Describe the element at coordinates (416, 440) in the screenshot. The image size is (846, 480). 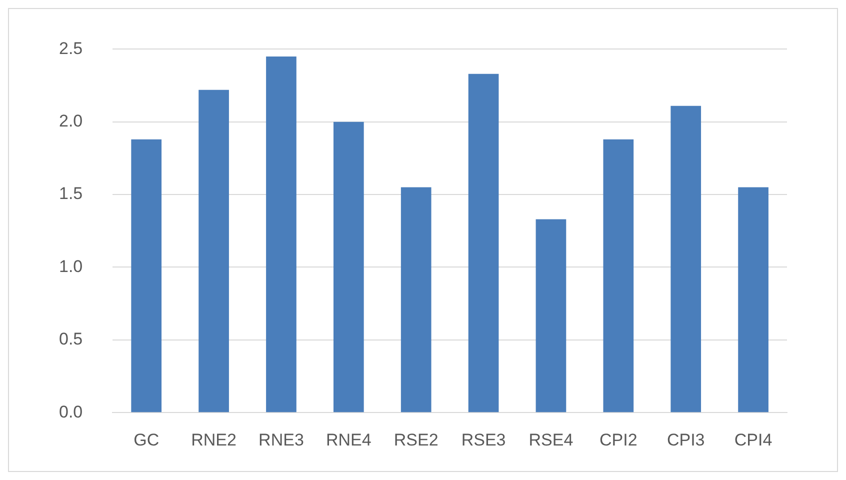
I see `x-tick-label: RSE2` at that location.